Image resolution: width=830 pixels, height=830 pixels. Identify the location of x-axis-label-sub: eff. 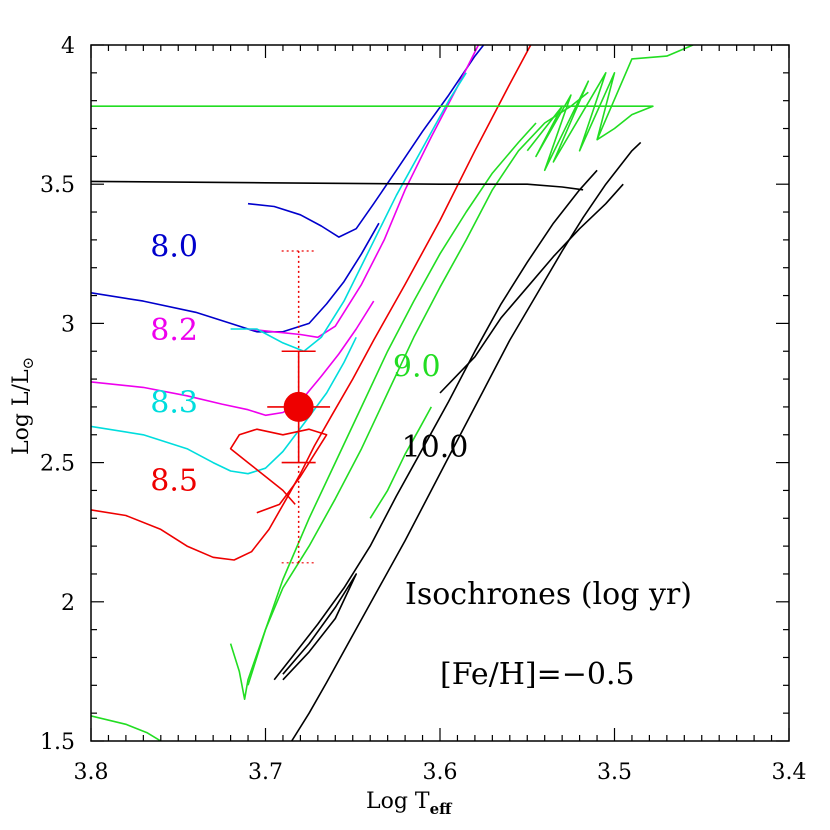
(442, 809).